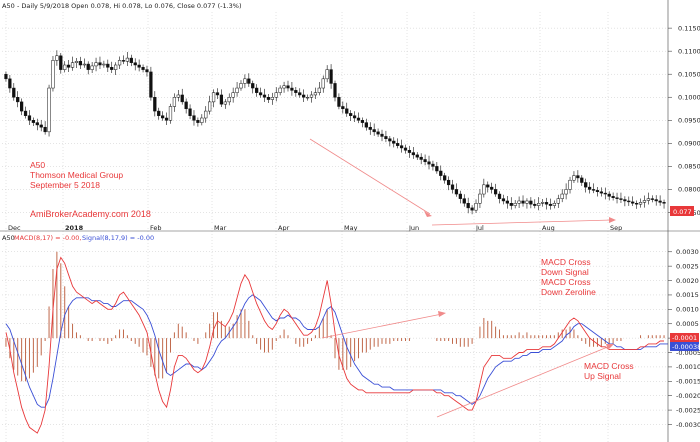 This screenshot has width=700, height=442. Describe the element at coordinates (684, 338) in the screenshot. I see `macd-last-value: -0.0001` at that location.